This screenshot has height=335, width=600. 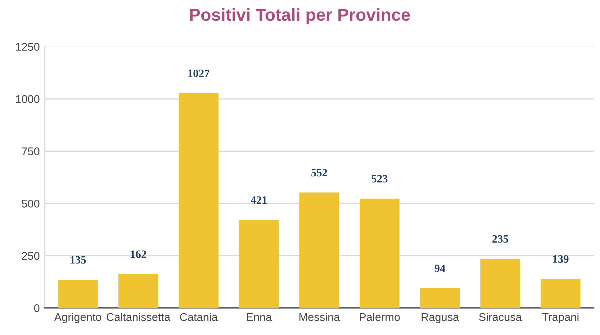 What do you see at coordinates (78, 318) in the screenshot?
I see `x-tick-label: Agrigento` at bounding box center [78, 318].